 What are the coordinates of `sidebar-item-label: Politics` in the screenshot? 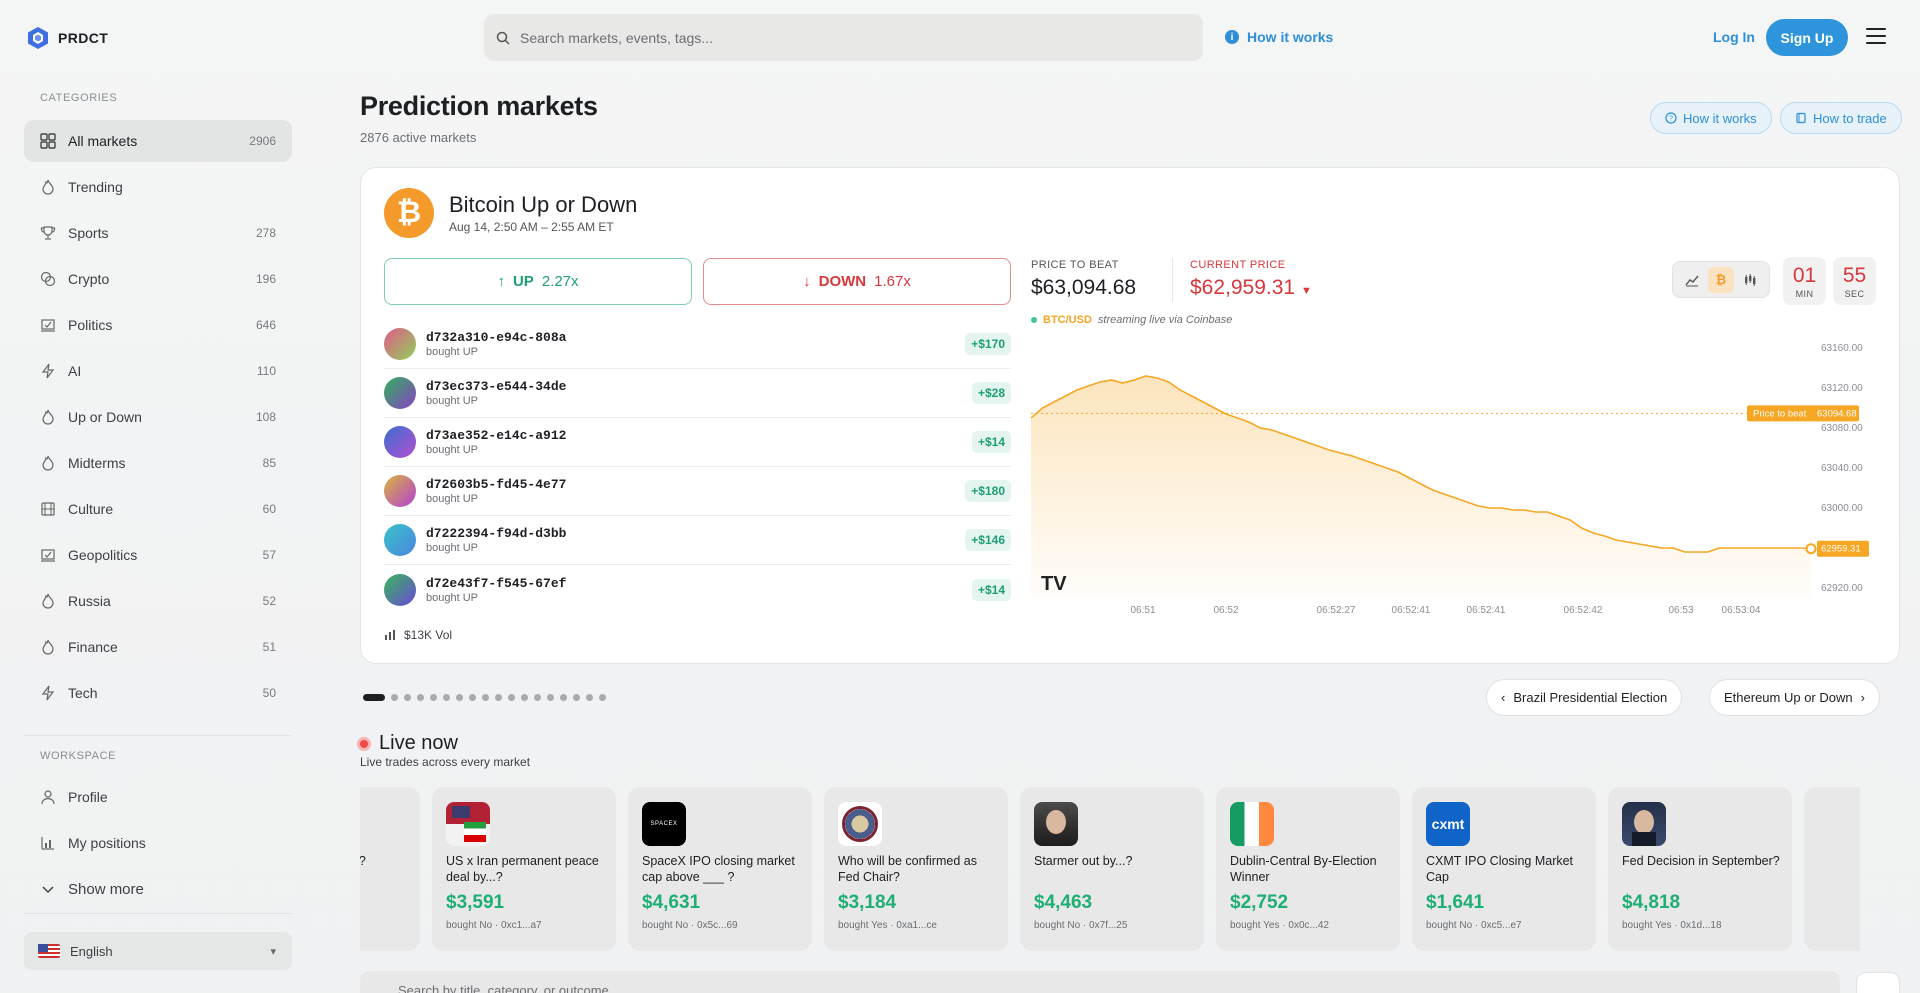 It's located at (90, 325).